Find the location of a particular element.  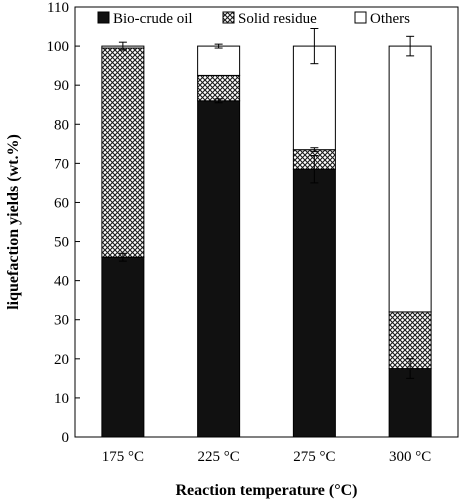

x-tick-label: 225 °C is located at coordinates (218, 457).